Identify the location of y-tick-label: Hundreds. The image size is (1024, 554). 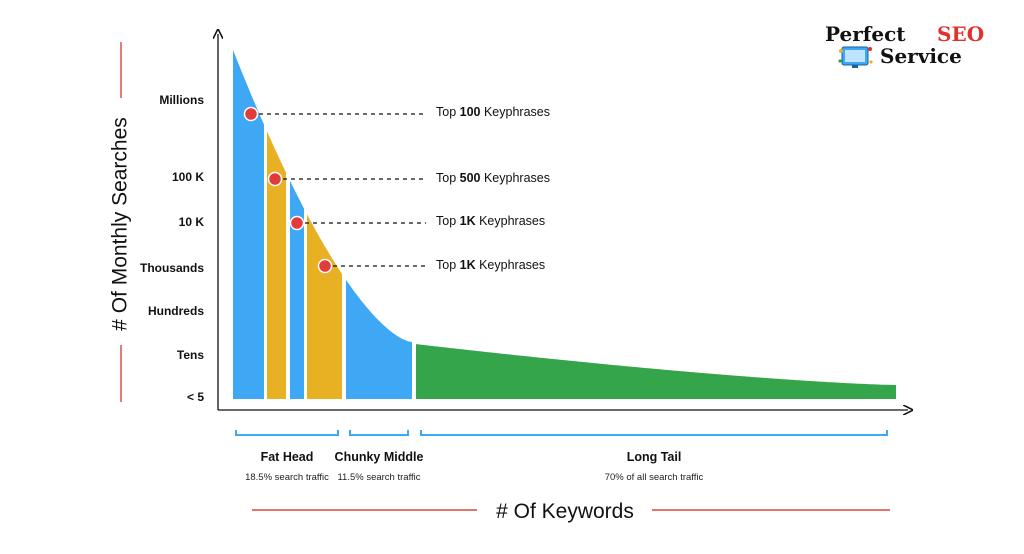
(176, 311).